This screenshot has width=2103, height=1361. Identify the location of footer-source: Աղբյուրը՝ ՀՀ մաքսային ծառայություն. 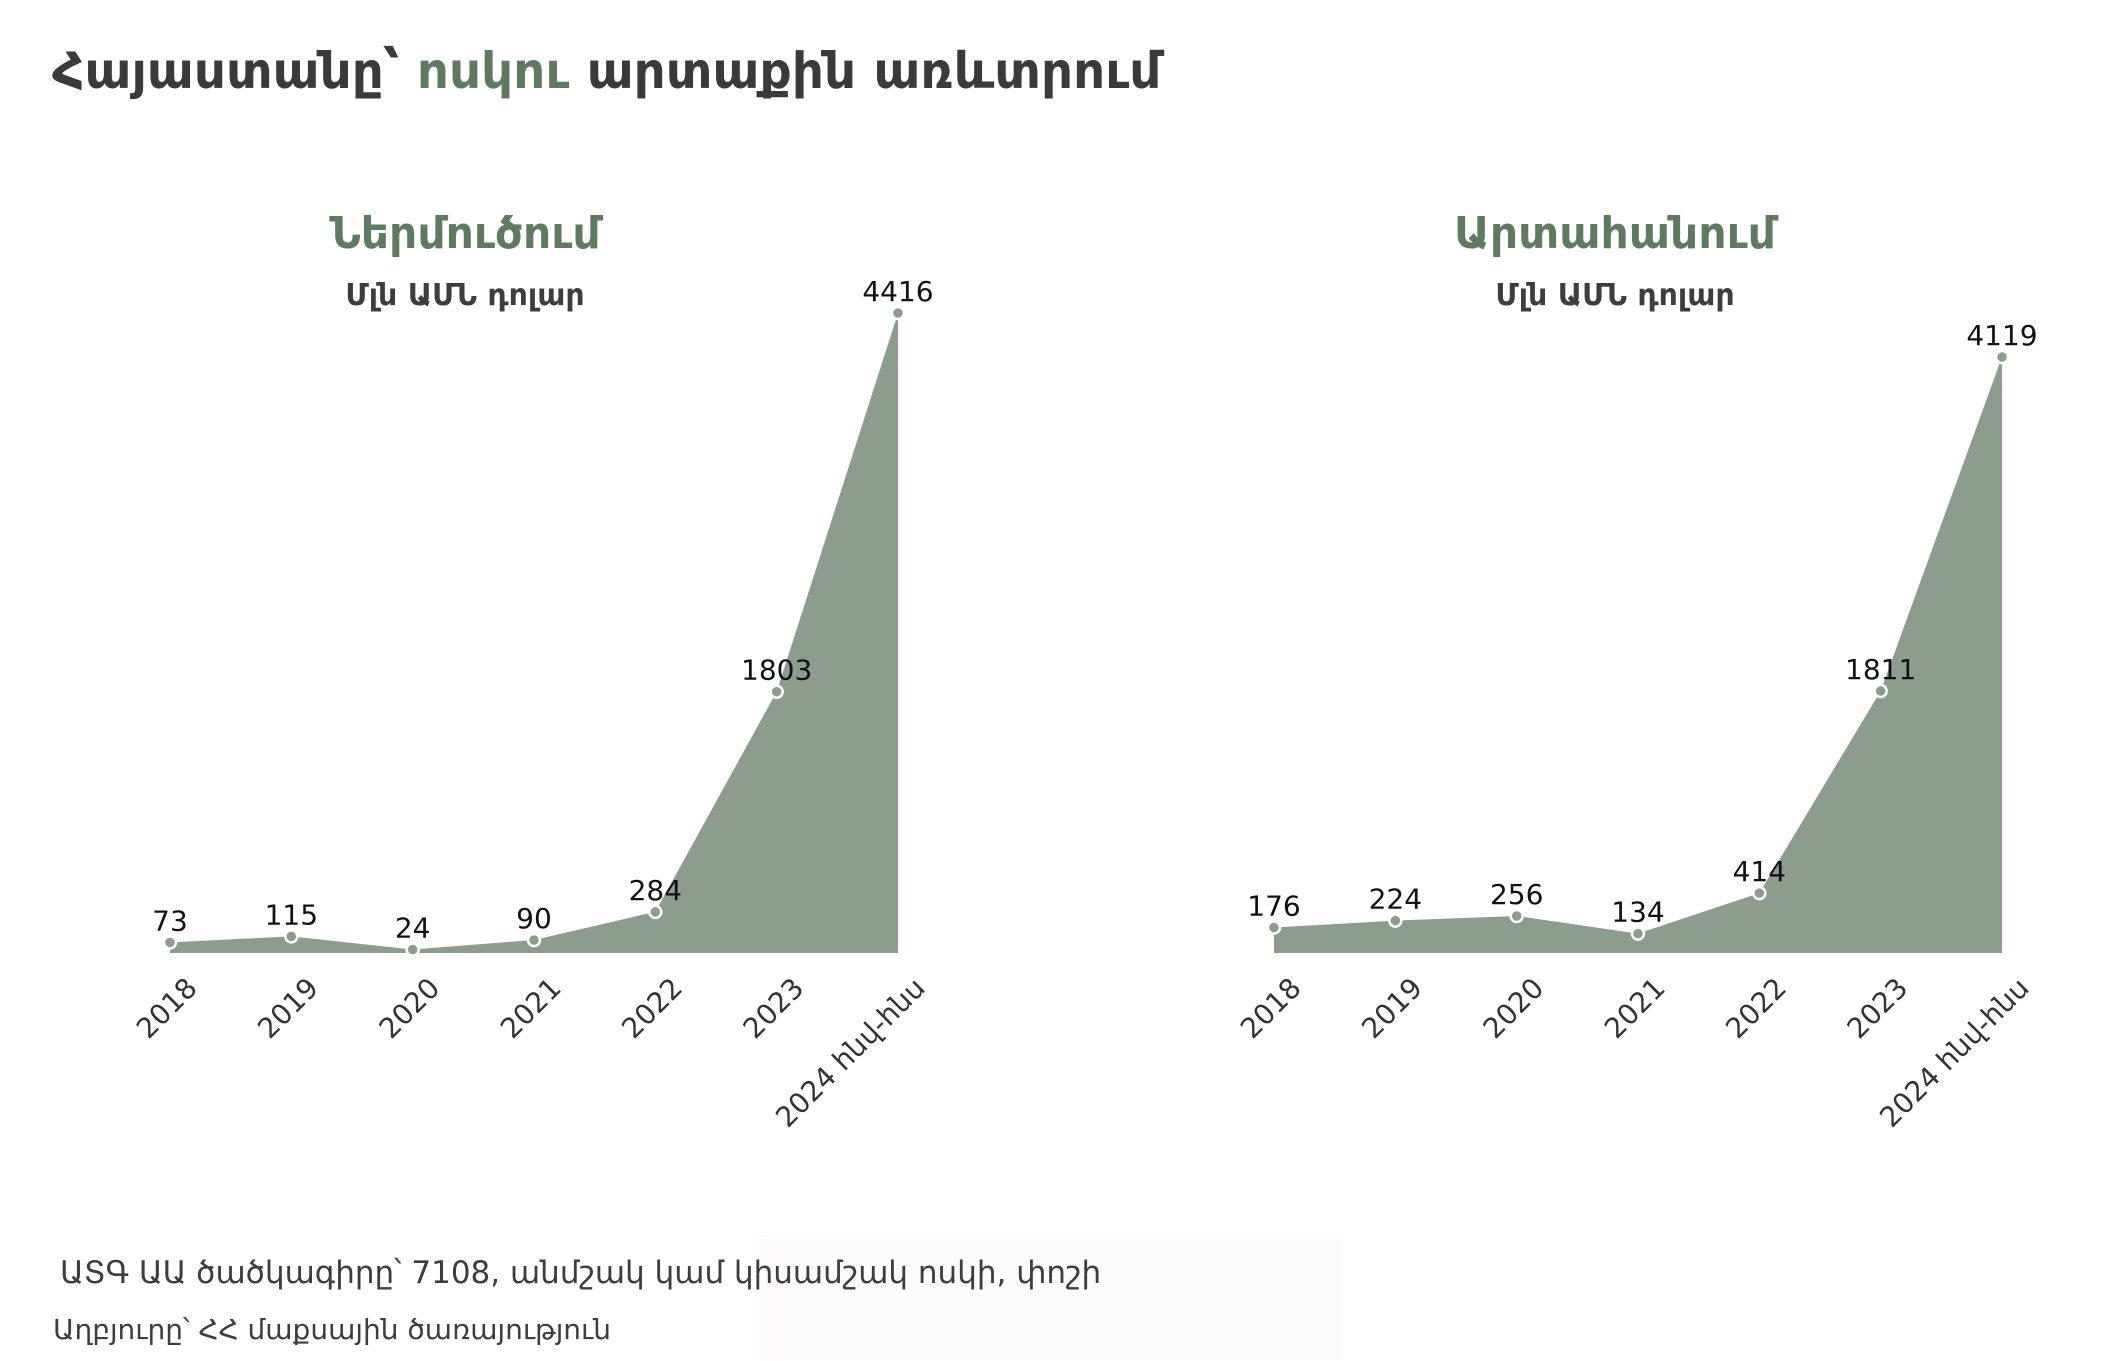
(332, 1329).